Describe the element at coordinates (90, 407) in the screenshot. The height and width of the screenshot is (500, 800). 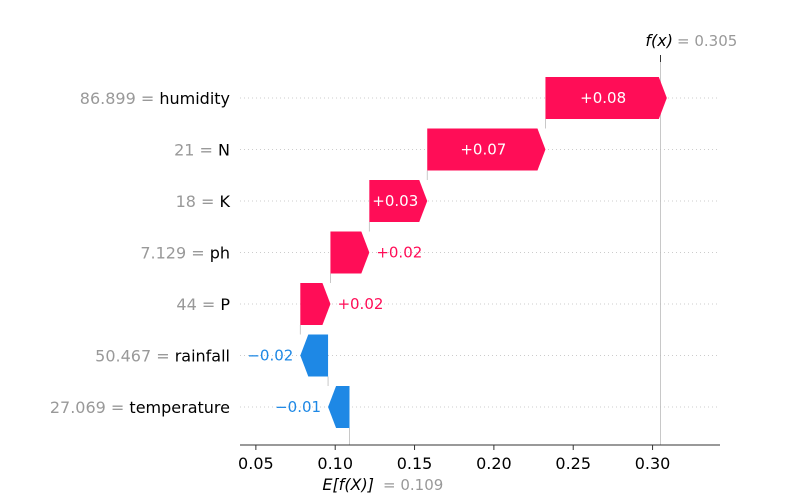
I see `feature-value: 27.069 =` at that location.